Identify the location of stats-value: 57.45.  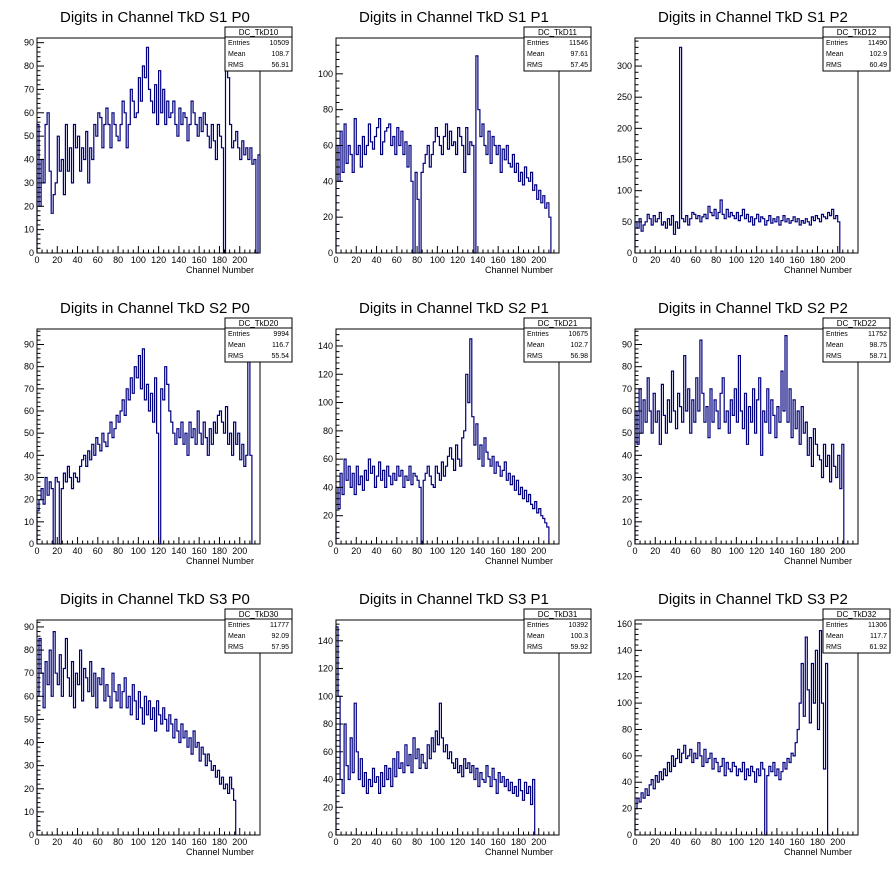
(579, 65).